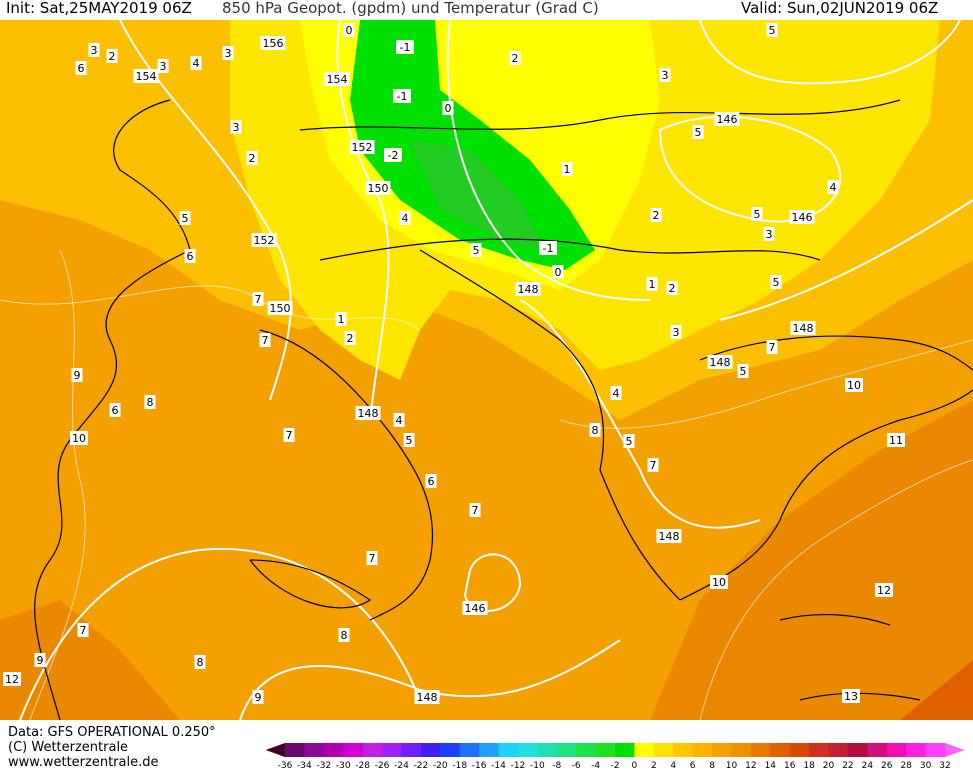 The image size is (973, 770). Describe the element at coordinates (498, 765) in the screenshot. I see `colorbar-tick-label: -14` at that location.